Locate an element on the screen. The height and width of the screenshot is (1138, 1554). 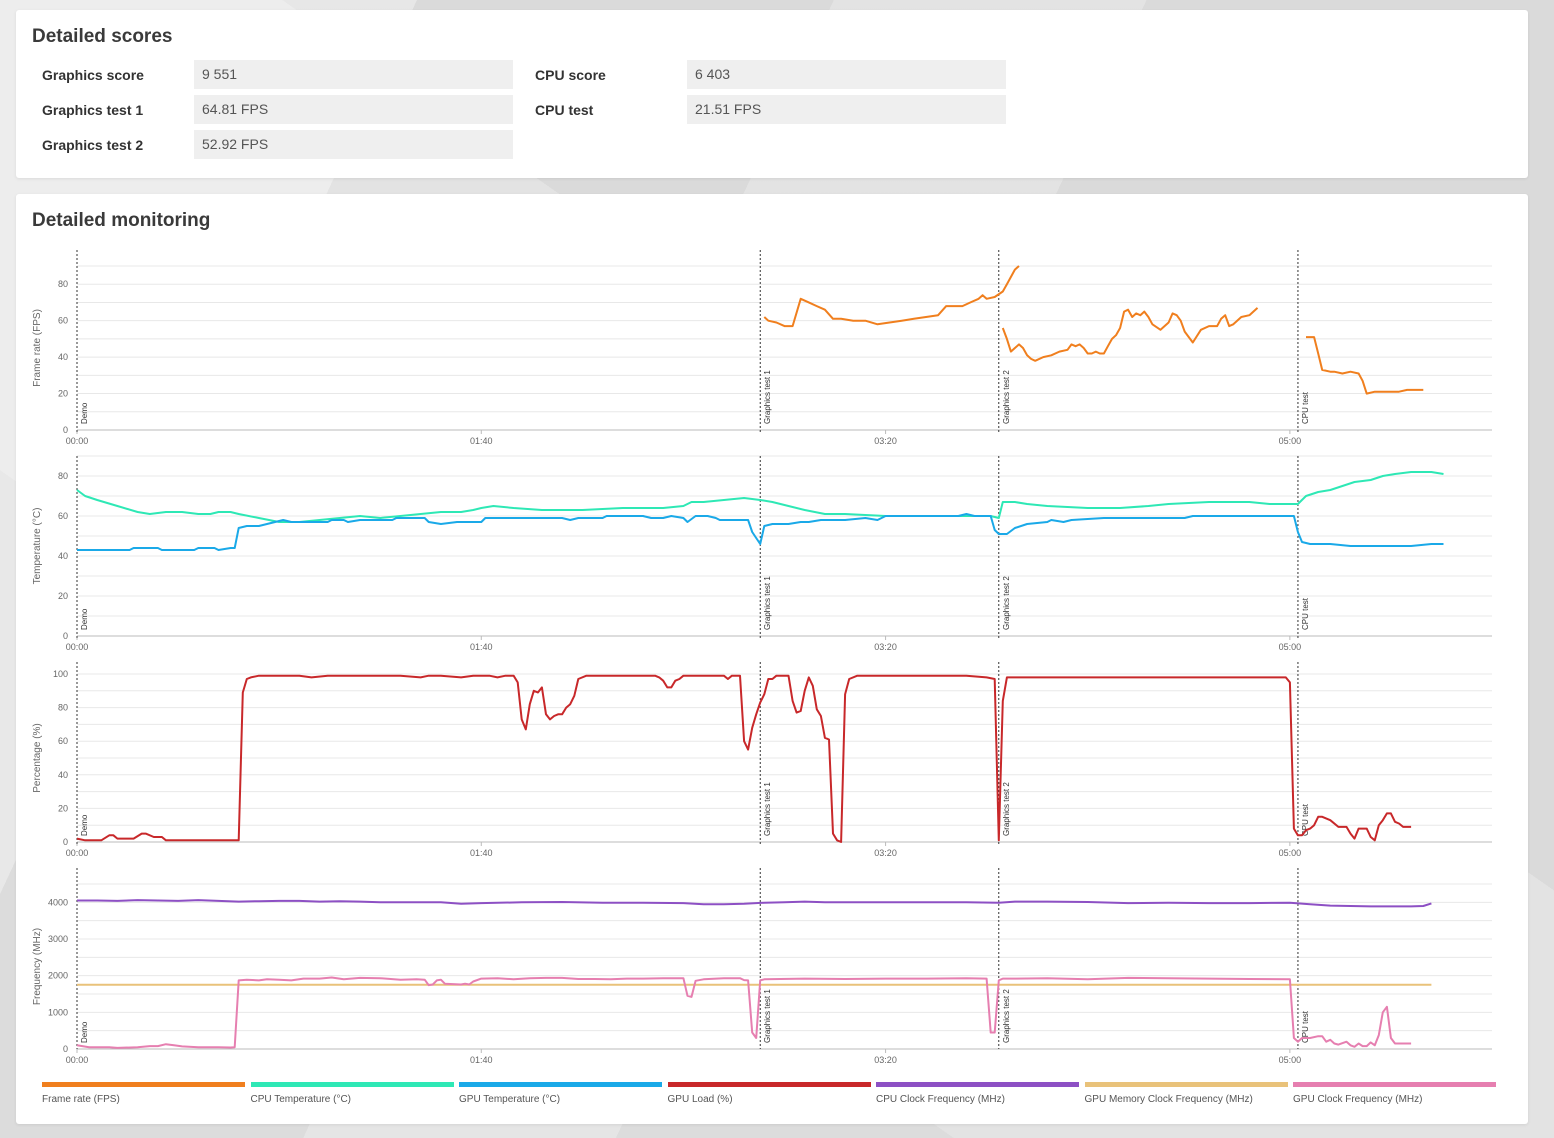
graphics-score-label: Graphics score is located at coordinates (93, 74).